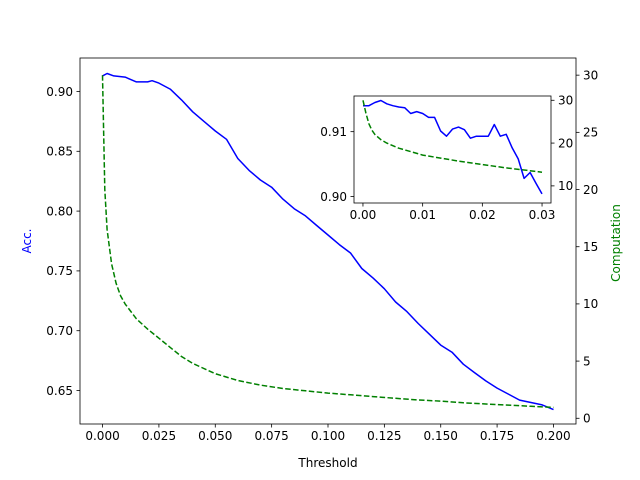 This screenshot has width=640, height=480. Describe the element at coordinates (333, 197) in the screenshot. I see `inset-y-tick-label: 0.90` at that location.